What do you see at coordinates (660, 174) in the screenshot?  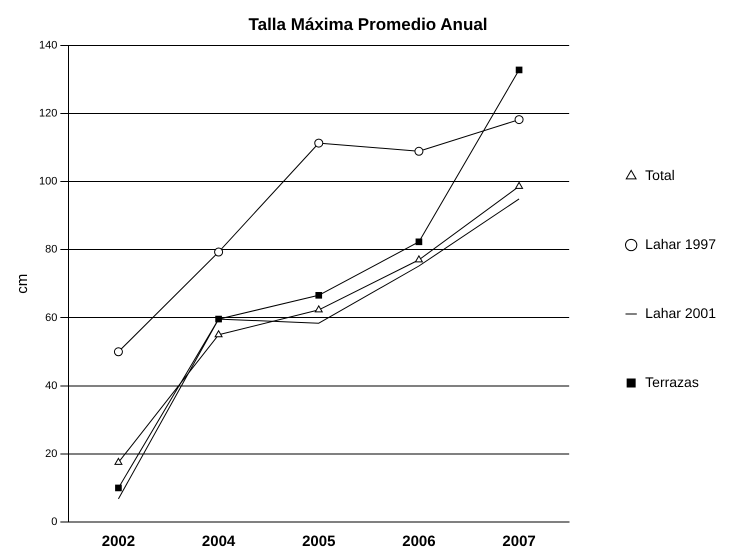 I see `legend-label: Total` at bounding box center [660, 174].